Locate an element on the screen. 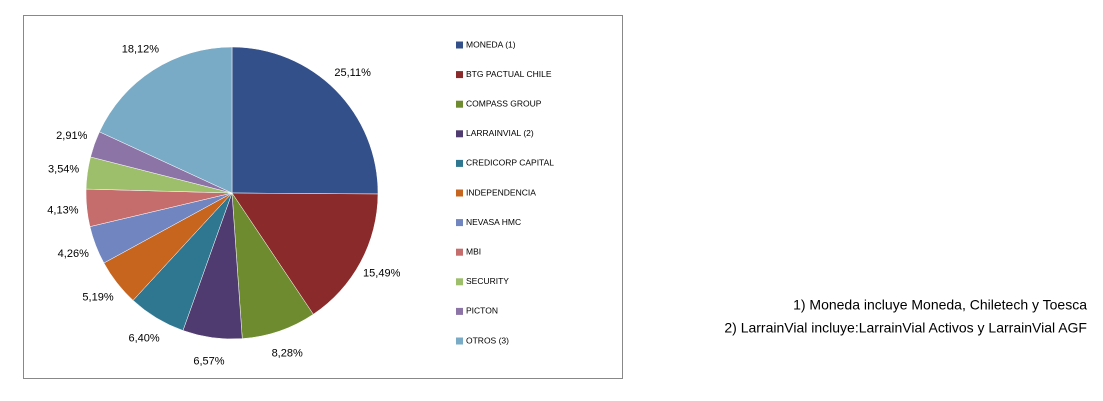 The image size is (1103, 401). legend-label: SECURITY is located at coordinates (487, 281).